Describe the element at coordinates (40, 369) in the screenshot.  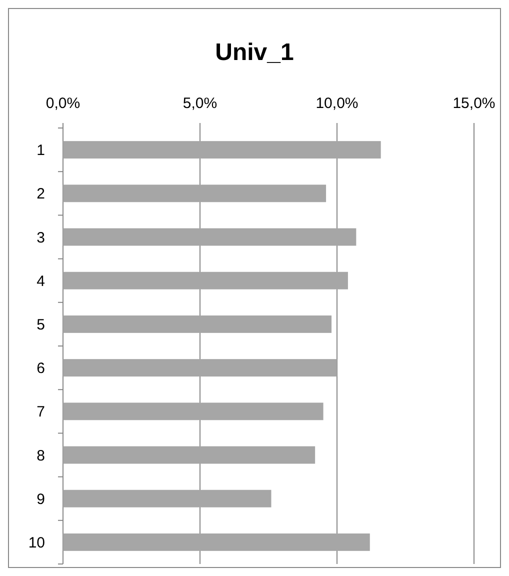
I see `y-tick-label: 6` at that location.